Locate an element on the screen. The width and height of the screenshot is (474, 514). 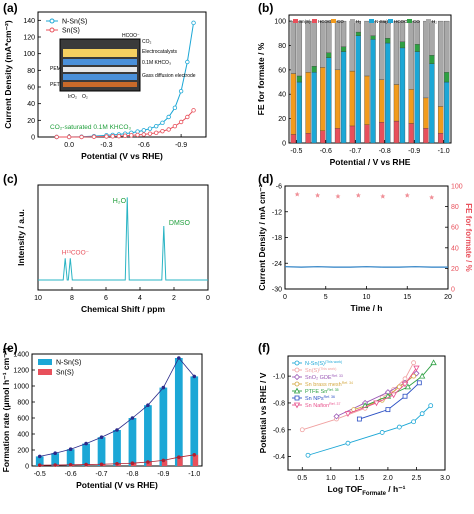
panel-b-legend-label: CO is located at coordinates (340, 21).